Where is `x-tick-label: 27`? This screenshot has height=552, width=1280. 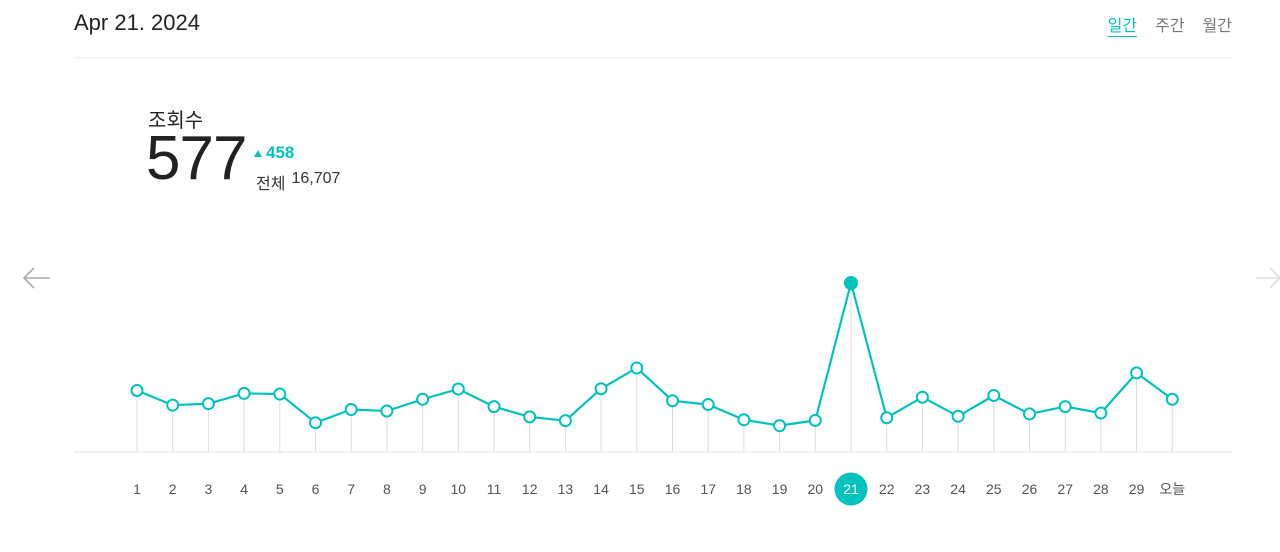 x-tick-label: 27 is located at coordinates (1065, 489).